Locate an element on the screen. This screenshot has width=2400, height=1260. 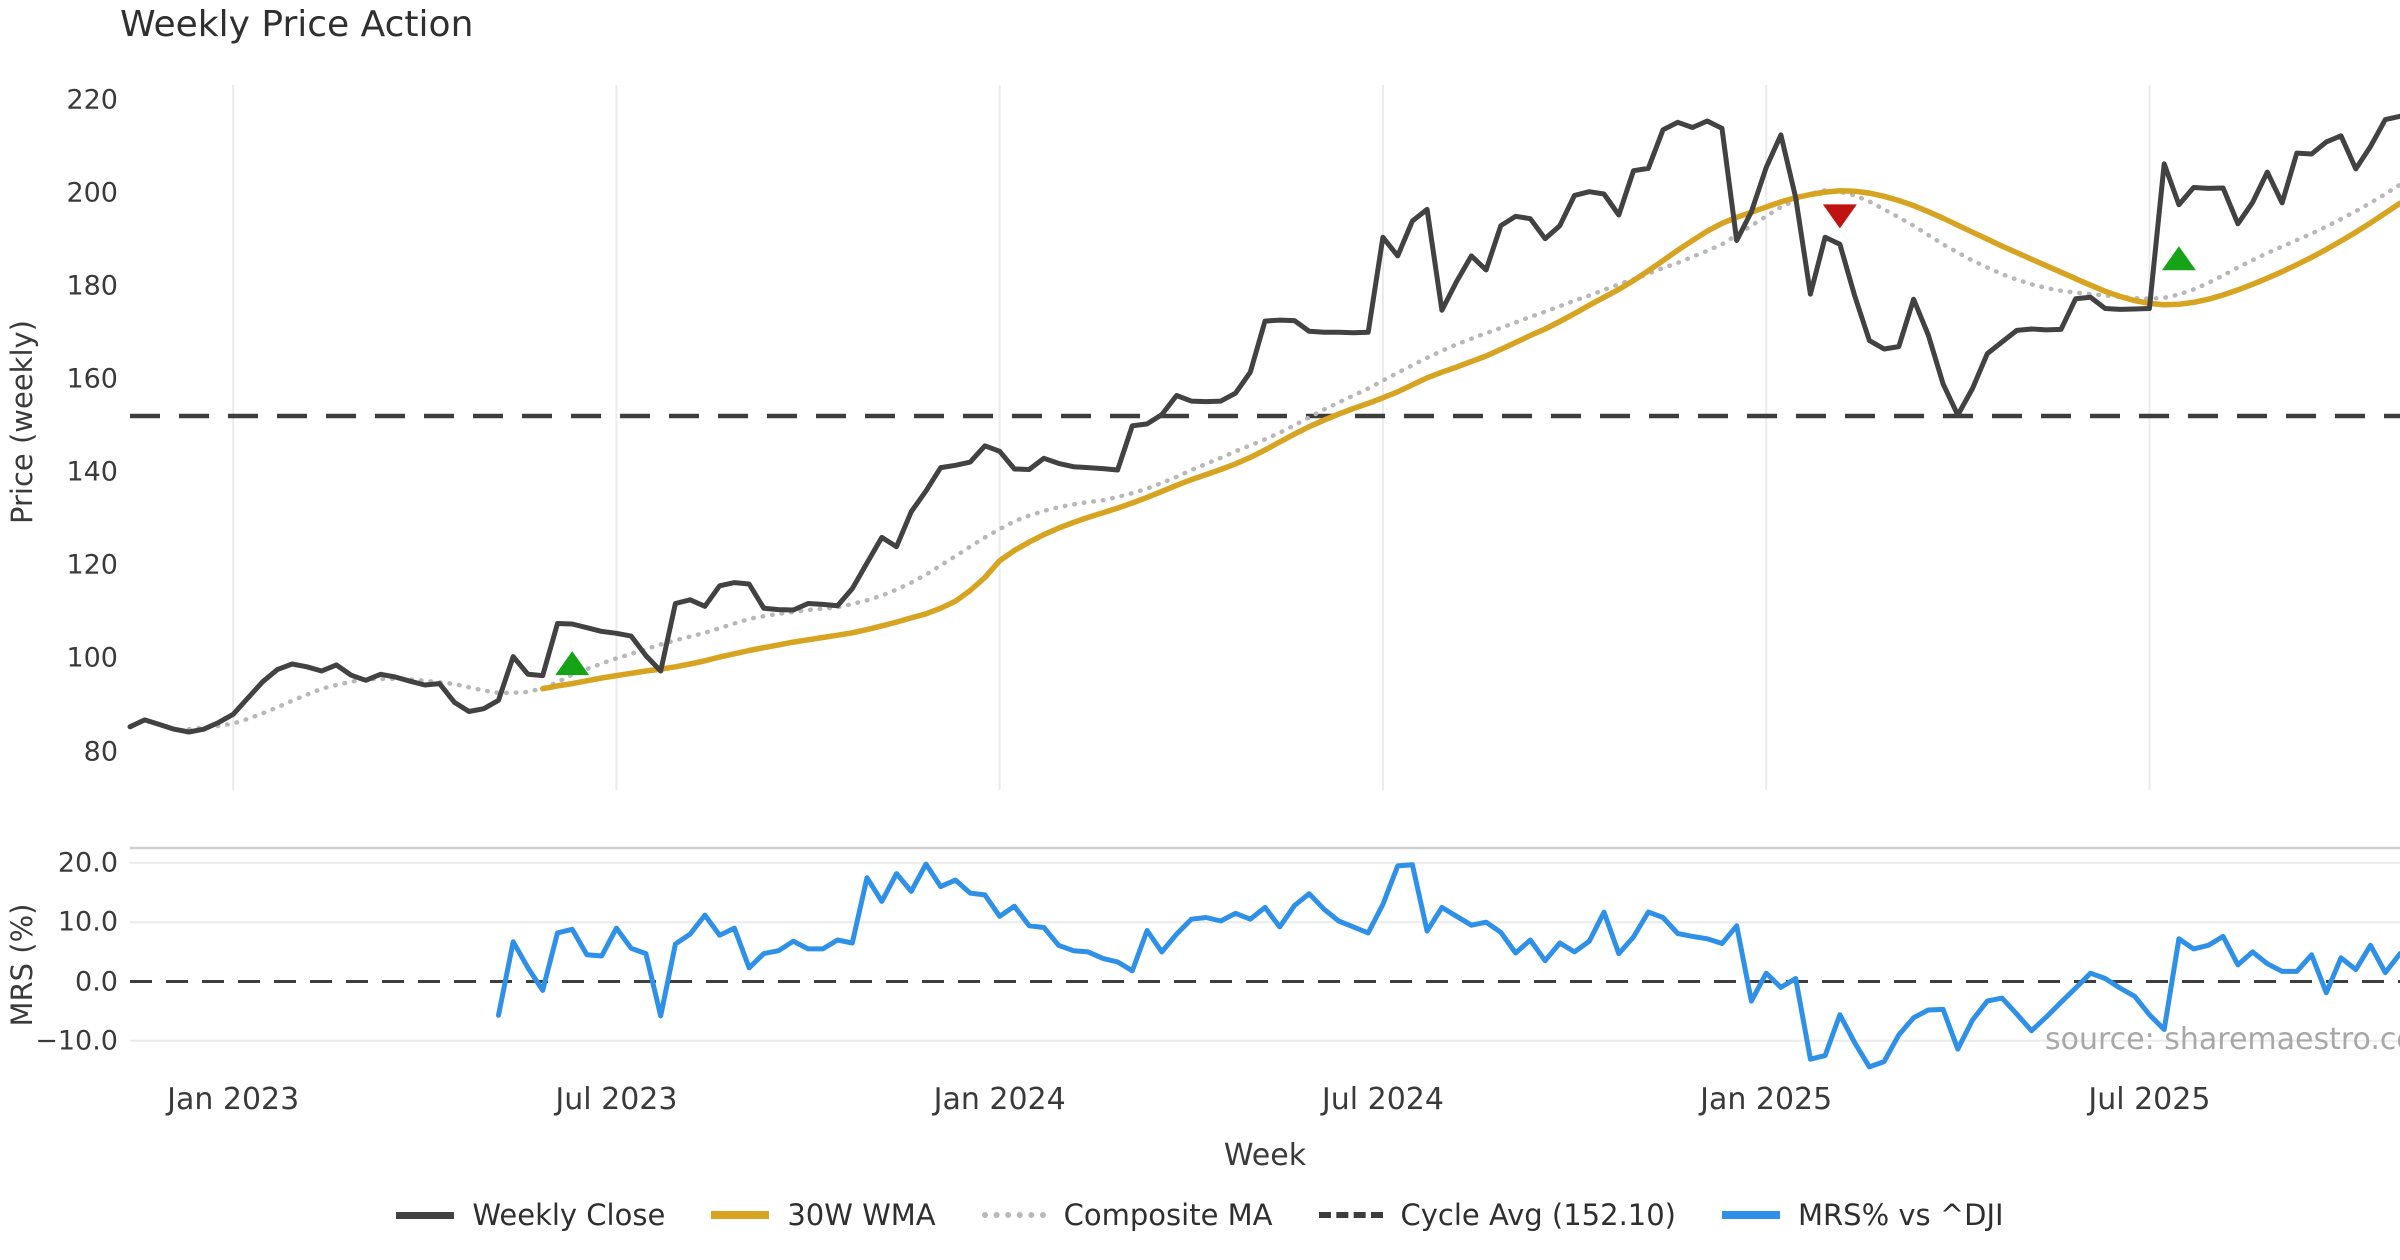
mrs-swatch-icon is located at coordinates (1751, 1215).